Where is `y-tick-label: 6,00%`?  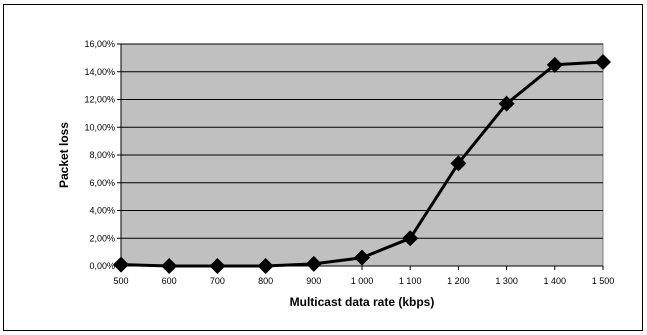
y-tick-label: 6,00% is located at coordinates (102, 183).